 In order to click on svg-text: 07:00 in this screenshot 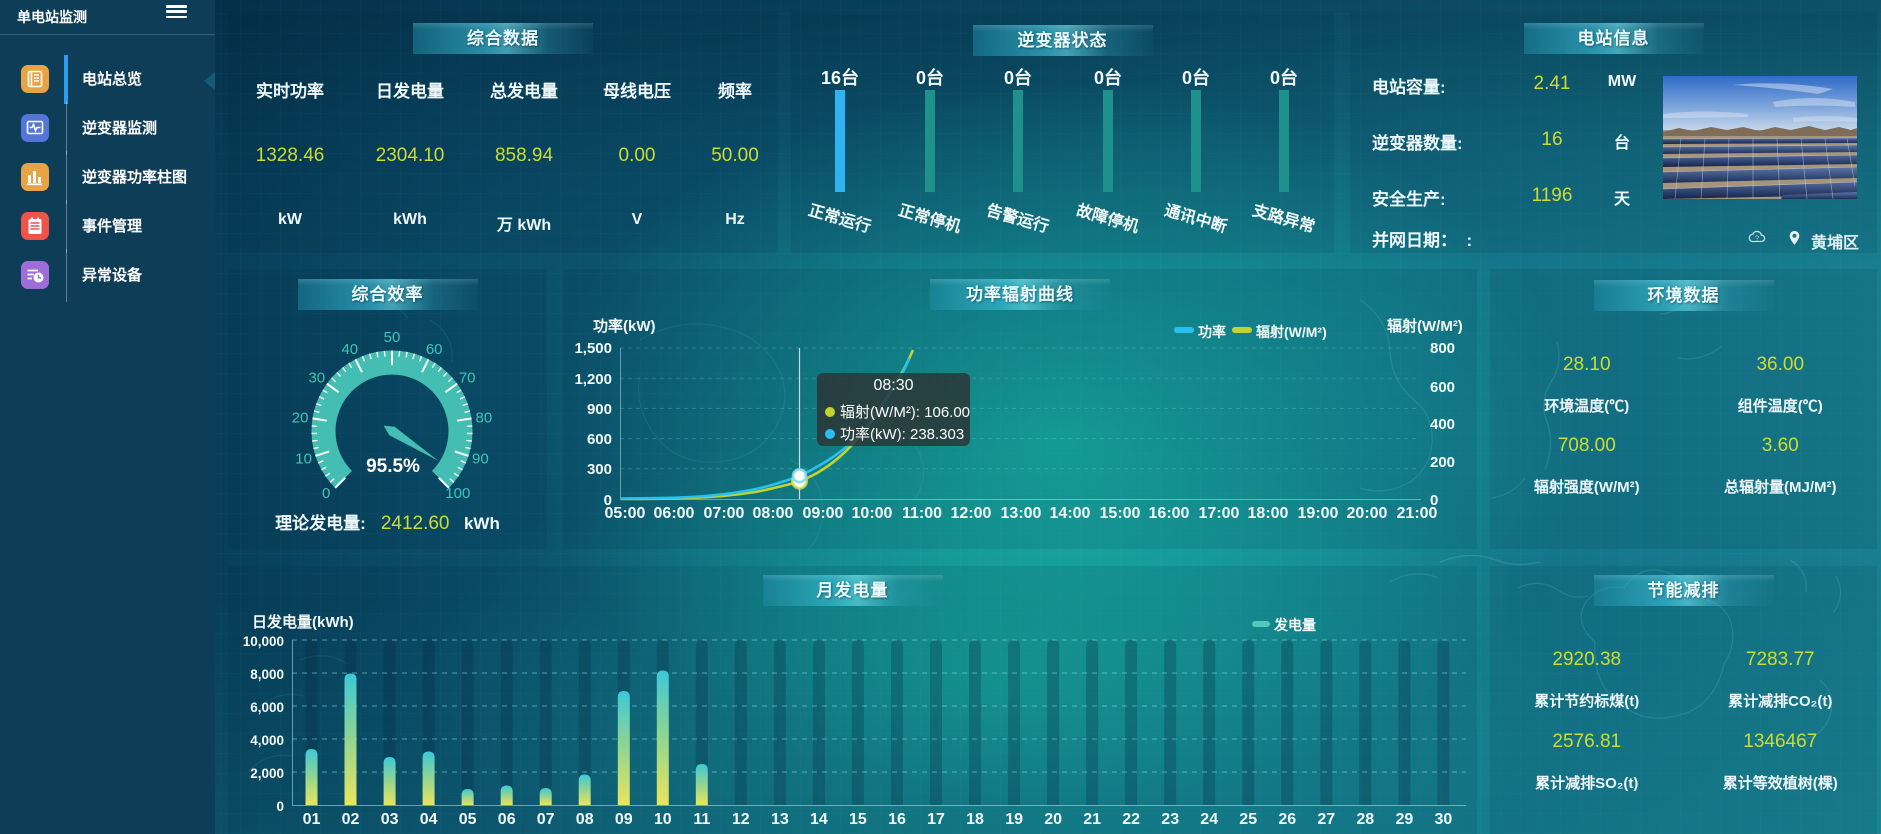, I will do `click(724, 513)`.